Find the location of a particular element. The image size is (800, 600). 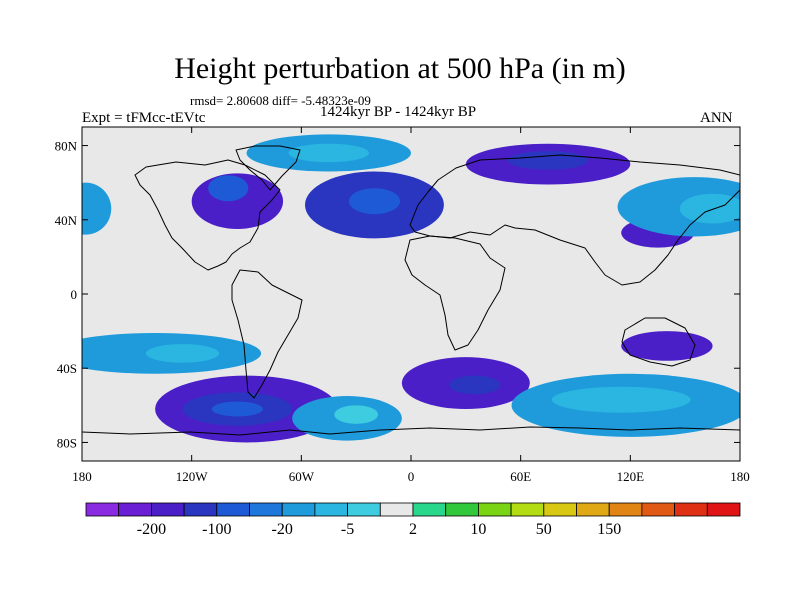

colorbar: -200 -100 -20 -5 2 10 50 150 is located at coordinates (413, 520).